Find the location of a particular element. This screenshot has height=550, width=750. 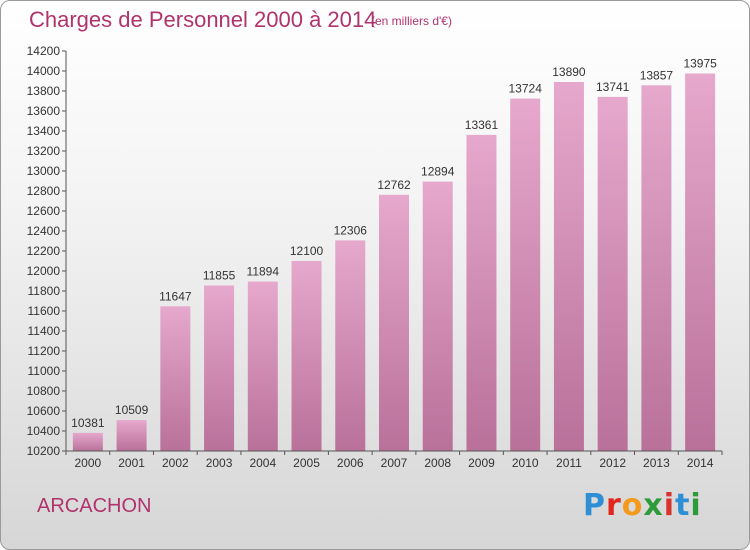

y-tick-label: 14200 is located at coordinates (44, 51).